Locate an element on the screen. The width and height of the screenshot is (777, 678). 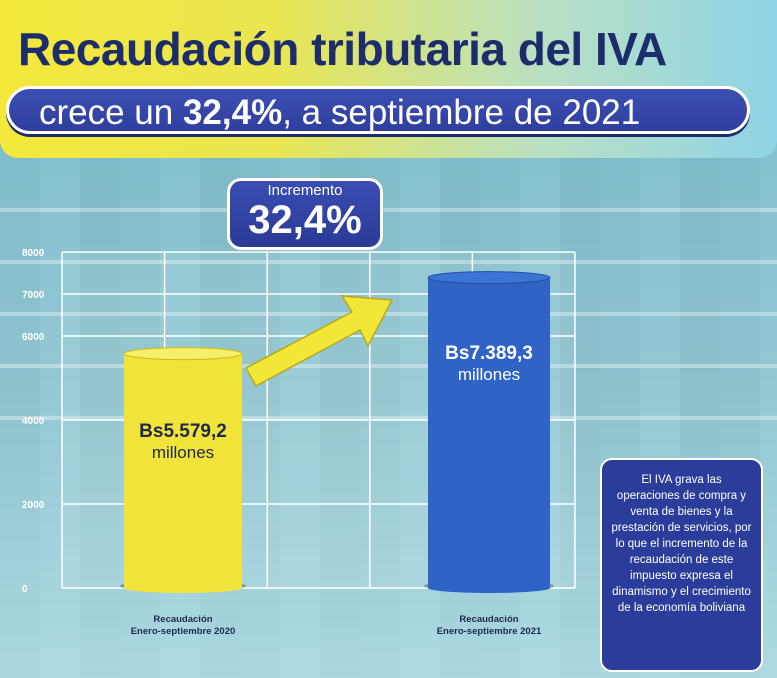
bar-value-label: Bs7.389,3 millones is located at coordinates (489, 364).